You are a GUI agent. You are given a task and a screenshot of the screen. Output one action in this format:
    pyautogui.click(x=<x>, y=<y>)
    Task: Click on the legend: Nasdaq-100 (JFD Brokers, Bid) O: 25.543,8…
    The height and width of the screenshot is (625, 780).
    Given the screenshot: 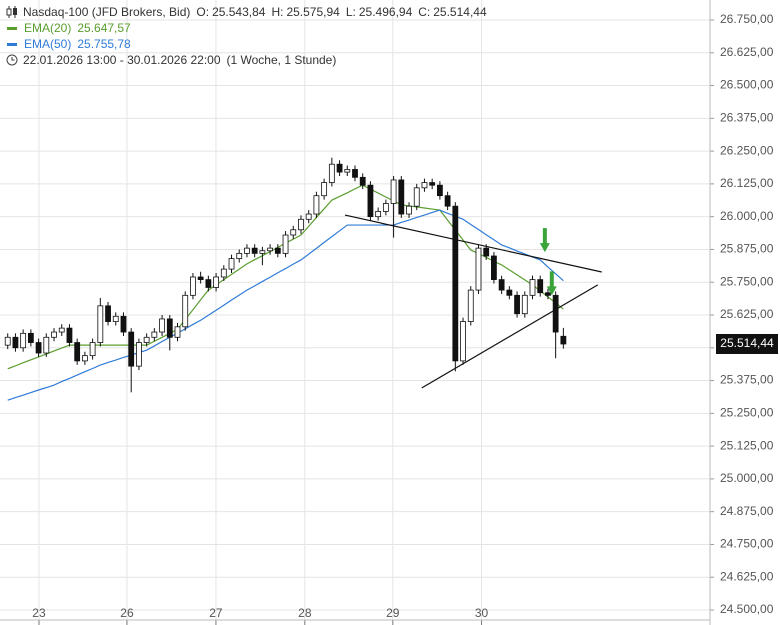 What is the action you would take?
    pyautogui.click(x=246, y=36)
    